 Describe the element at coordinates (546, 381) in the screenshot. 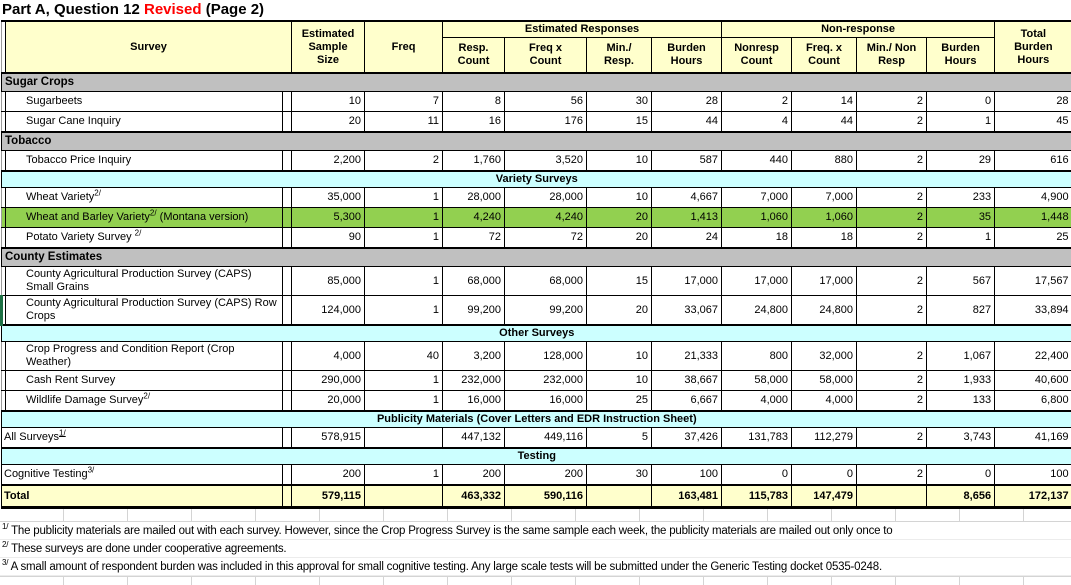

I see `value-cell: 232,000` at that location.